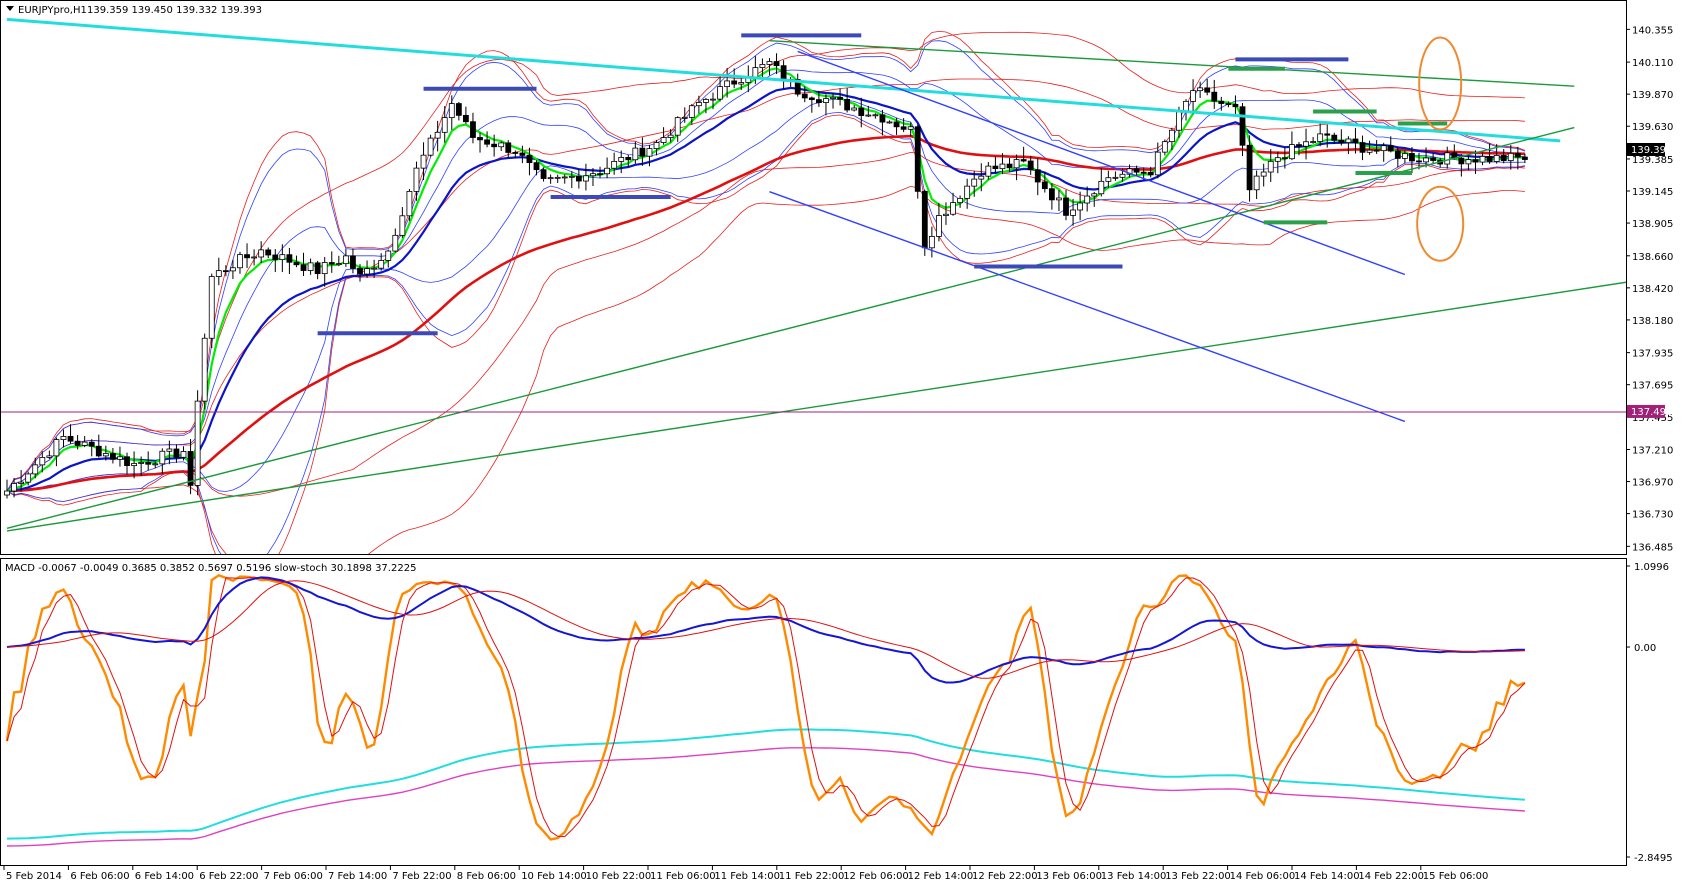  I want to click on time-tick-label: 7 Feb 14:00, so click(357, 876).